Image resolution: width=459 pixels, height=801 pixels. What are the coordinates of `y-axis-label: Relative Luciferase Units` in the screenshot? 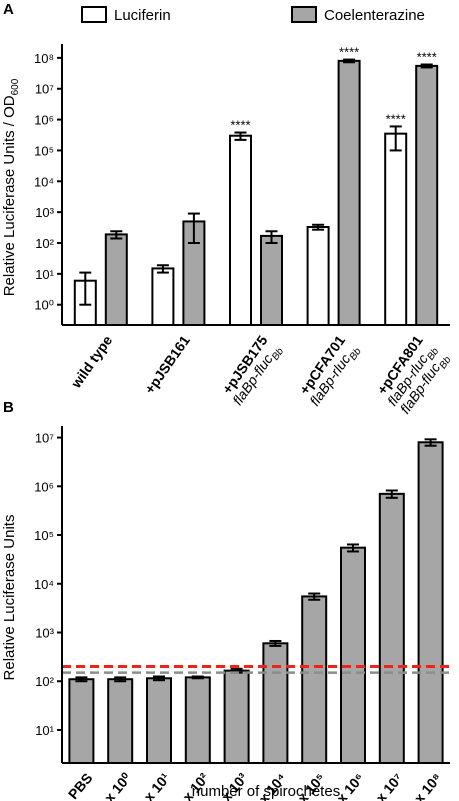 It's located at (9, 598).